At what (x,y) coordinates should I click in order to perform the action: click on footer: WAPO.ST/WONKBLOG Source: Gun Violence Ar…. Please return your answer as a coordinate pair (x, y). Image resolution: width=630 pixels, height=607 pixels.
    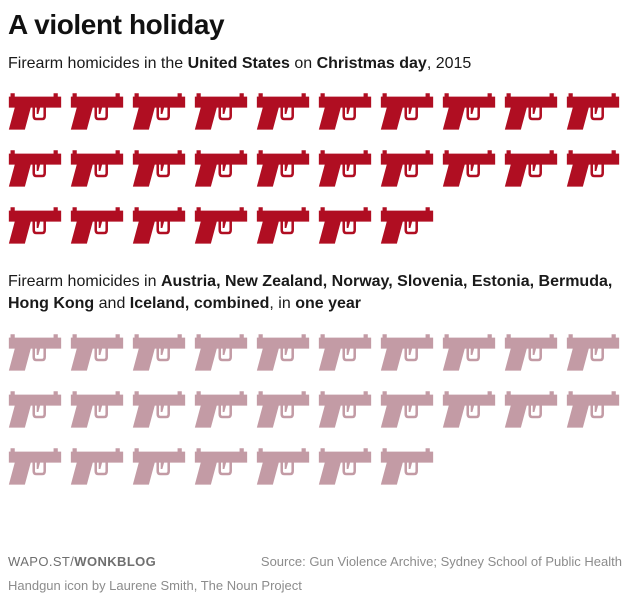
    Looking at the image, I should click on (315, 574).